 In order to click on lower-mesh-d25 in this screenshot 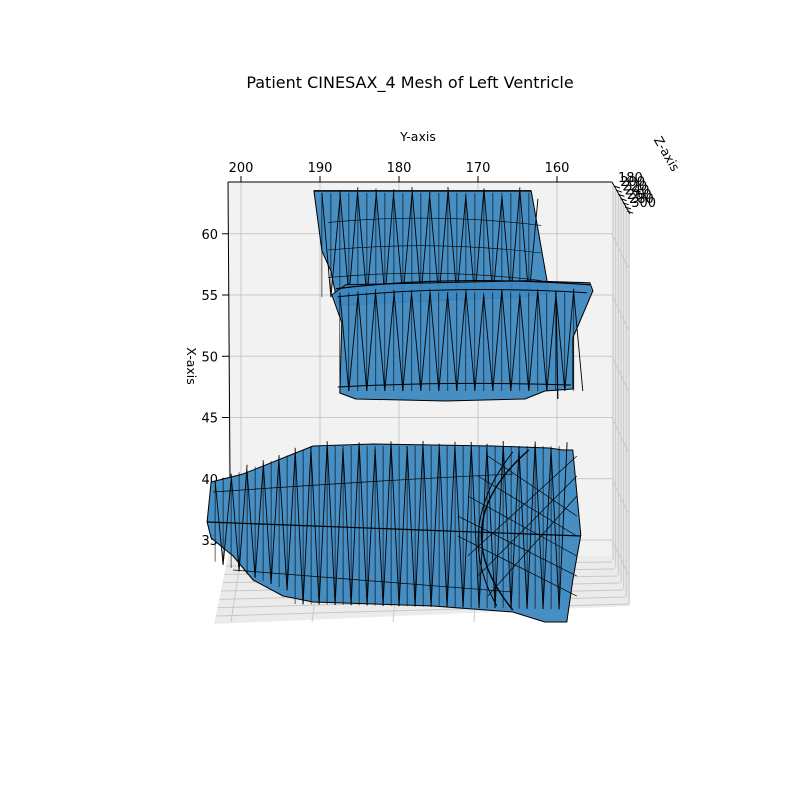, I will do `click(419, 523)`.